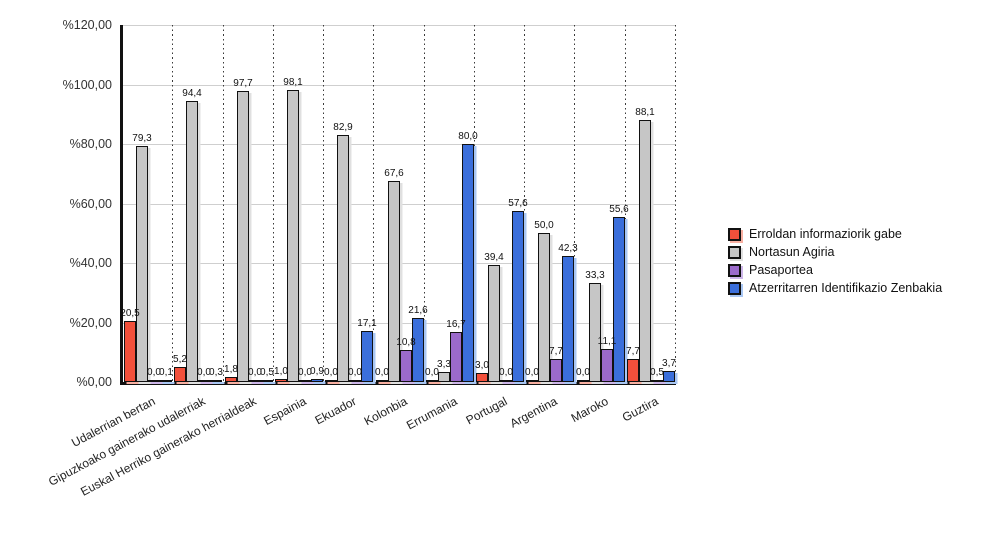 The width and height of the screenshot is (1000, 550). What do you see at coordinates (166, 372) in the screenshot?
I see `bar-value-label: 0,1` at bounding box center [166, 372].